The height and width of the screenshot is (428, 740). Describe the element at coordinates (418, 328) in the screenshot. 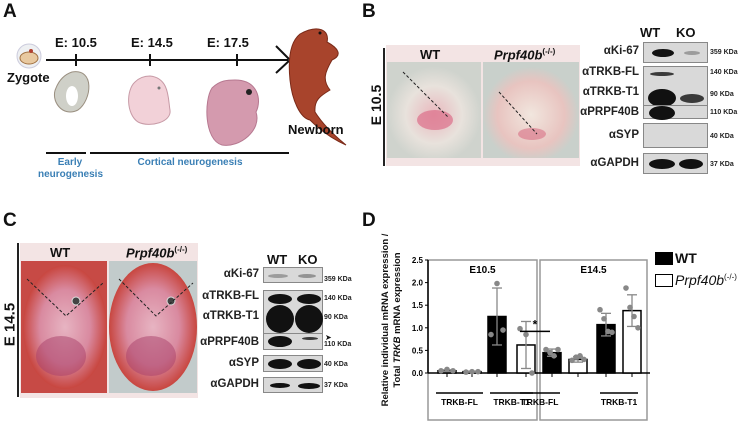

I see `y-tick-label: 1.0` at that location.